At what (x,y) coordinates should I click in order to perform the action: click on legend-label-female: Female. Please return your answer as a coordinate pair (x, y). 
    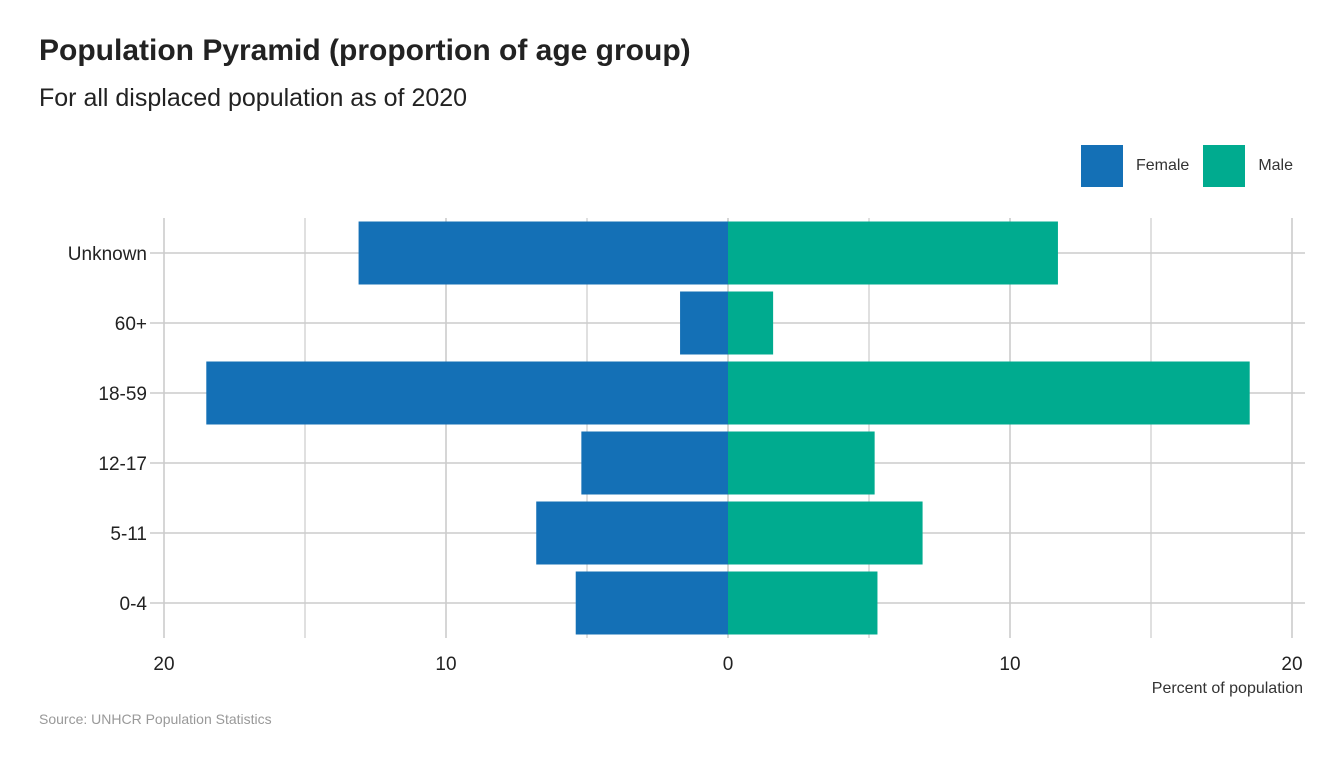
    Looking at the image, I should click on (1162, 165).